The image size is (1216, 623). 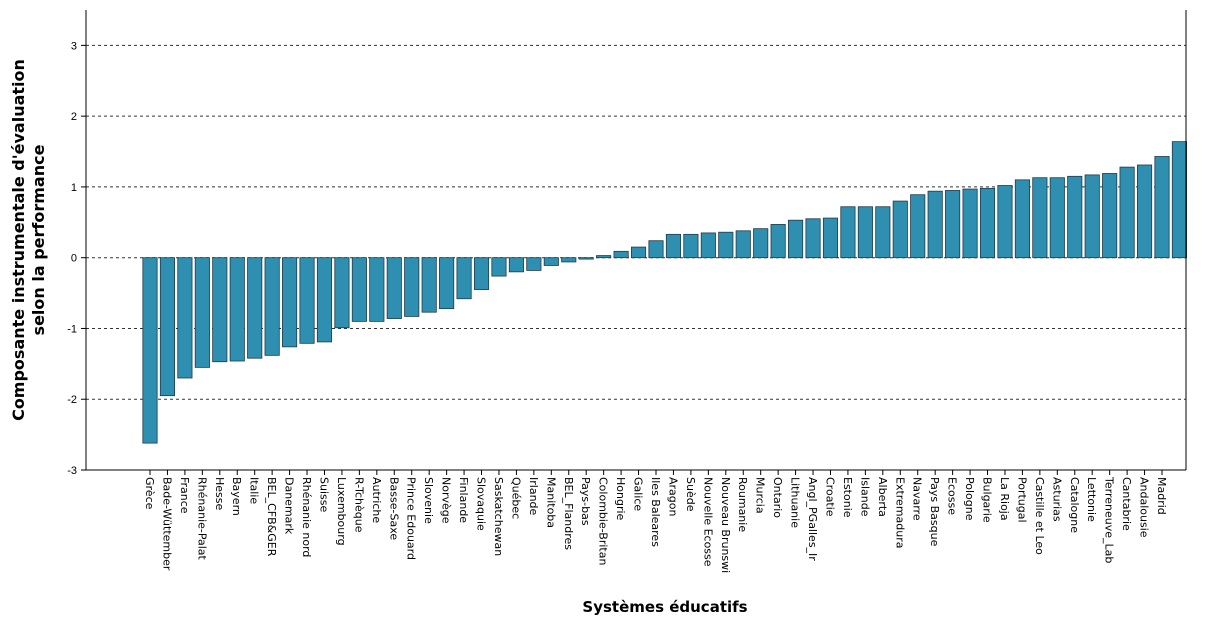 I want to click on x-tick-label: Slovenie, so click(x=428, y=500).